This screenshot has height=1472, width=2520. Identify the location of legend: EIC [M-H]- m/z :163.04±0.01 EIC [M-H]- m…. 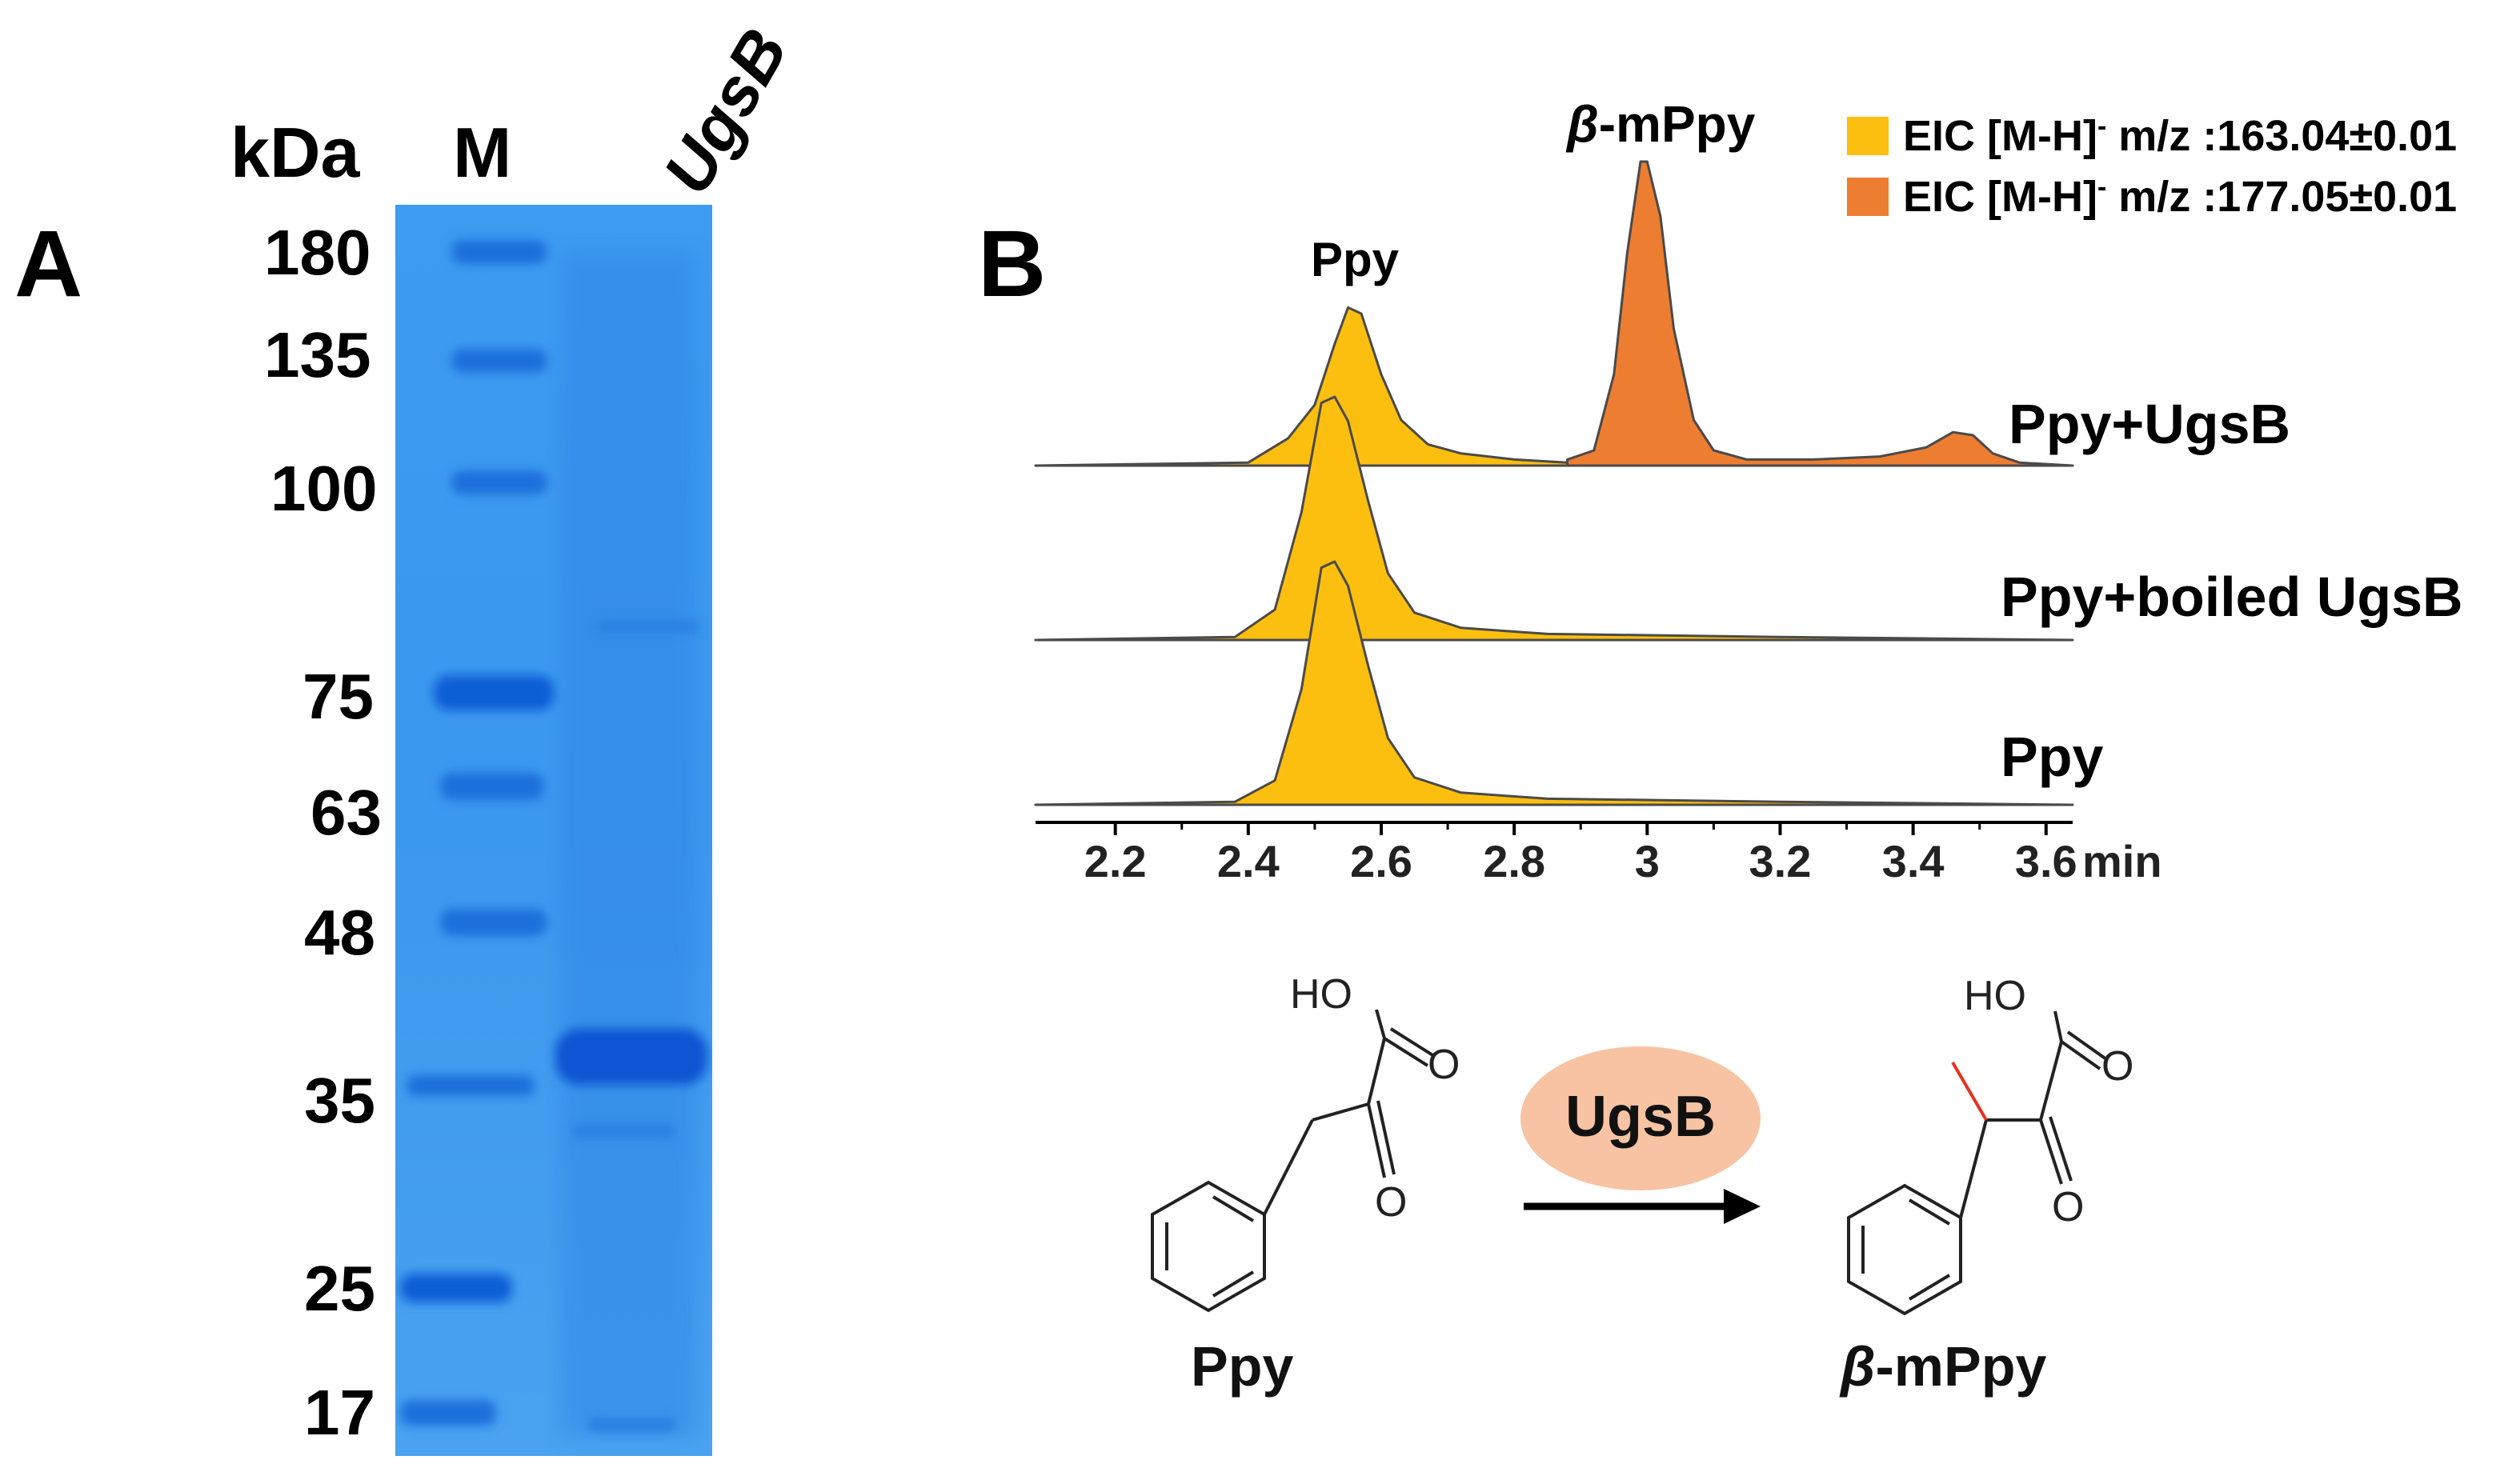
(2152, 166).